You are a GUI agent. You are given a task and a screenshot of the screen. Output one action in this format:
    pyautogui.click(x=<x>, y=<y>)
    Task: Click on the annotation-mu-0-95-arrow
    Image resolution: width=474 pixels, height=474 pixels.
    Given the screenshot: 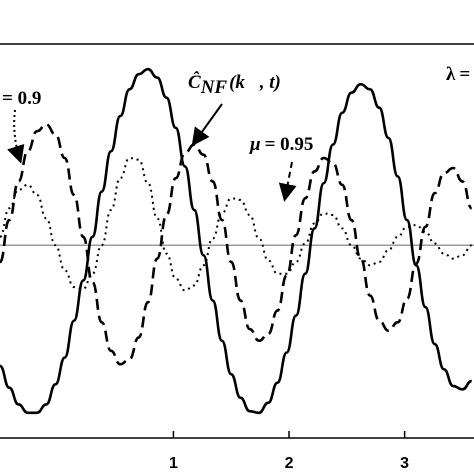 What is the action you would take?
    pyautogui.click(x=287, y=181)
    